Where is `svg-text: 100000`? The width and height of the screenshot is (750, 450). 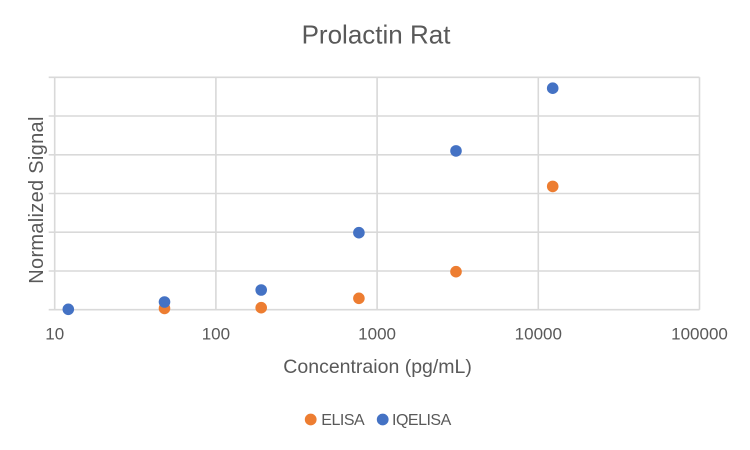 svg-text: 100000 is located at coordinates (699, 334).